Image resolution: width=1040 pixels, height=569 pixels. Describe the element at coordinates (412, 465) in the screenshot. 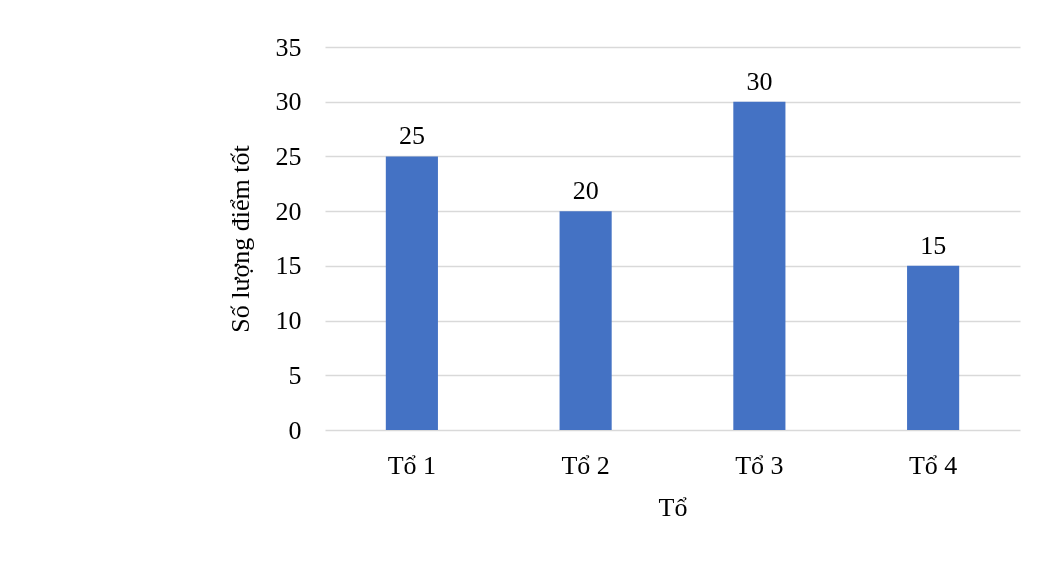

I see `x-tick-label: Tổ 1` at that location.